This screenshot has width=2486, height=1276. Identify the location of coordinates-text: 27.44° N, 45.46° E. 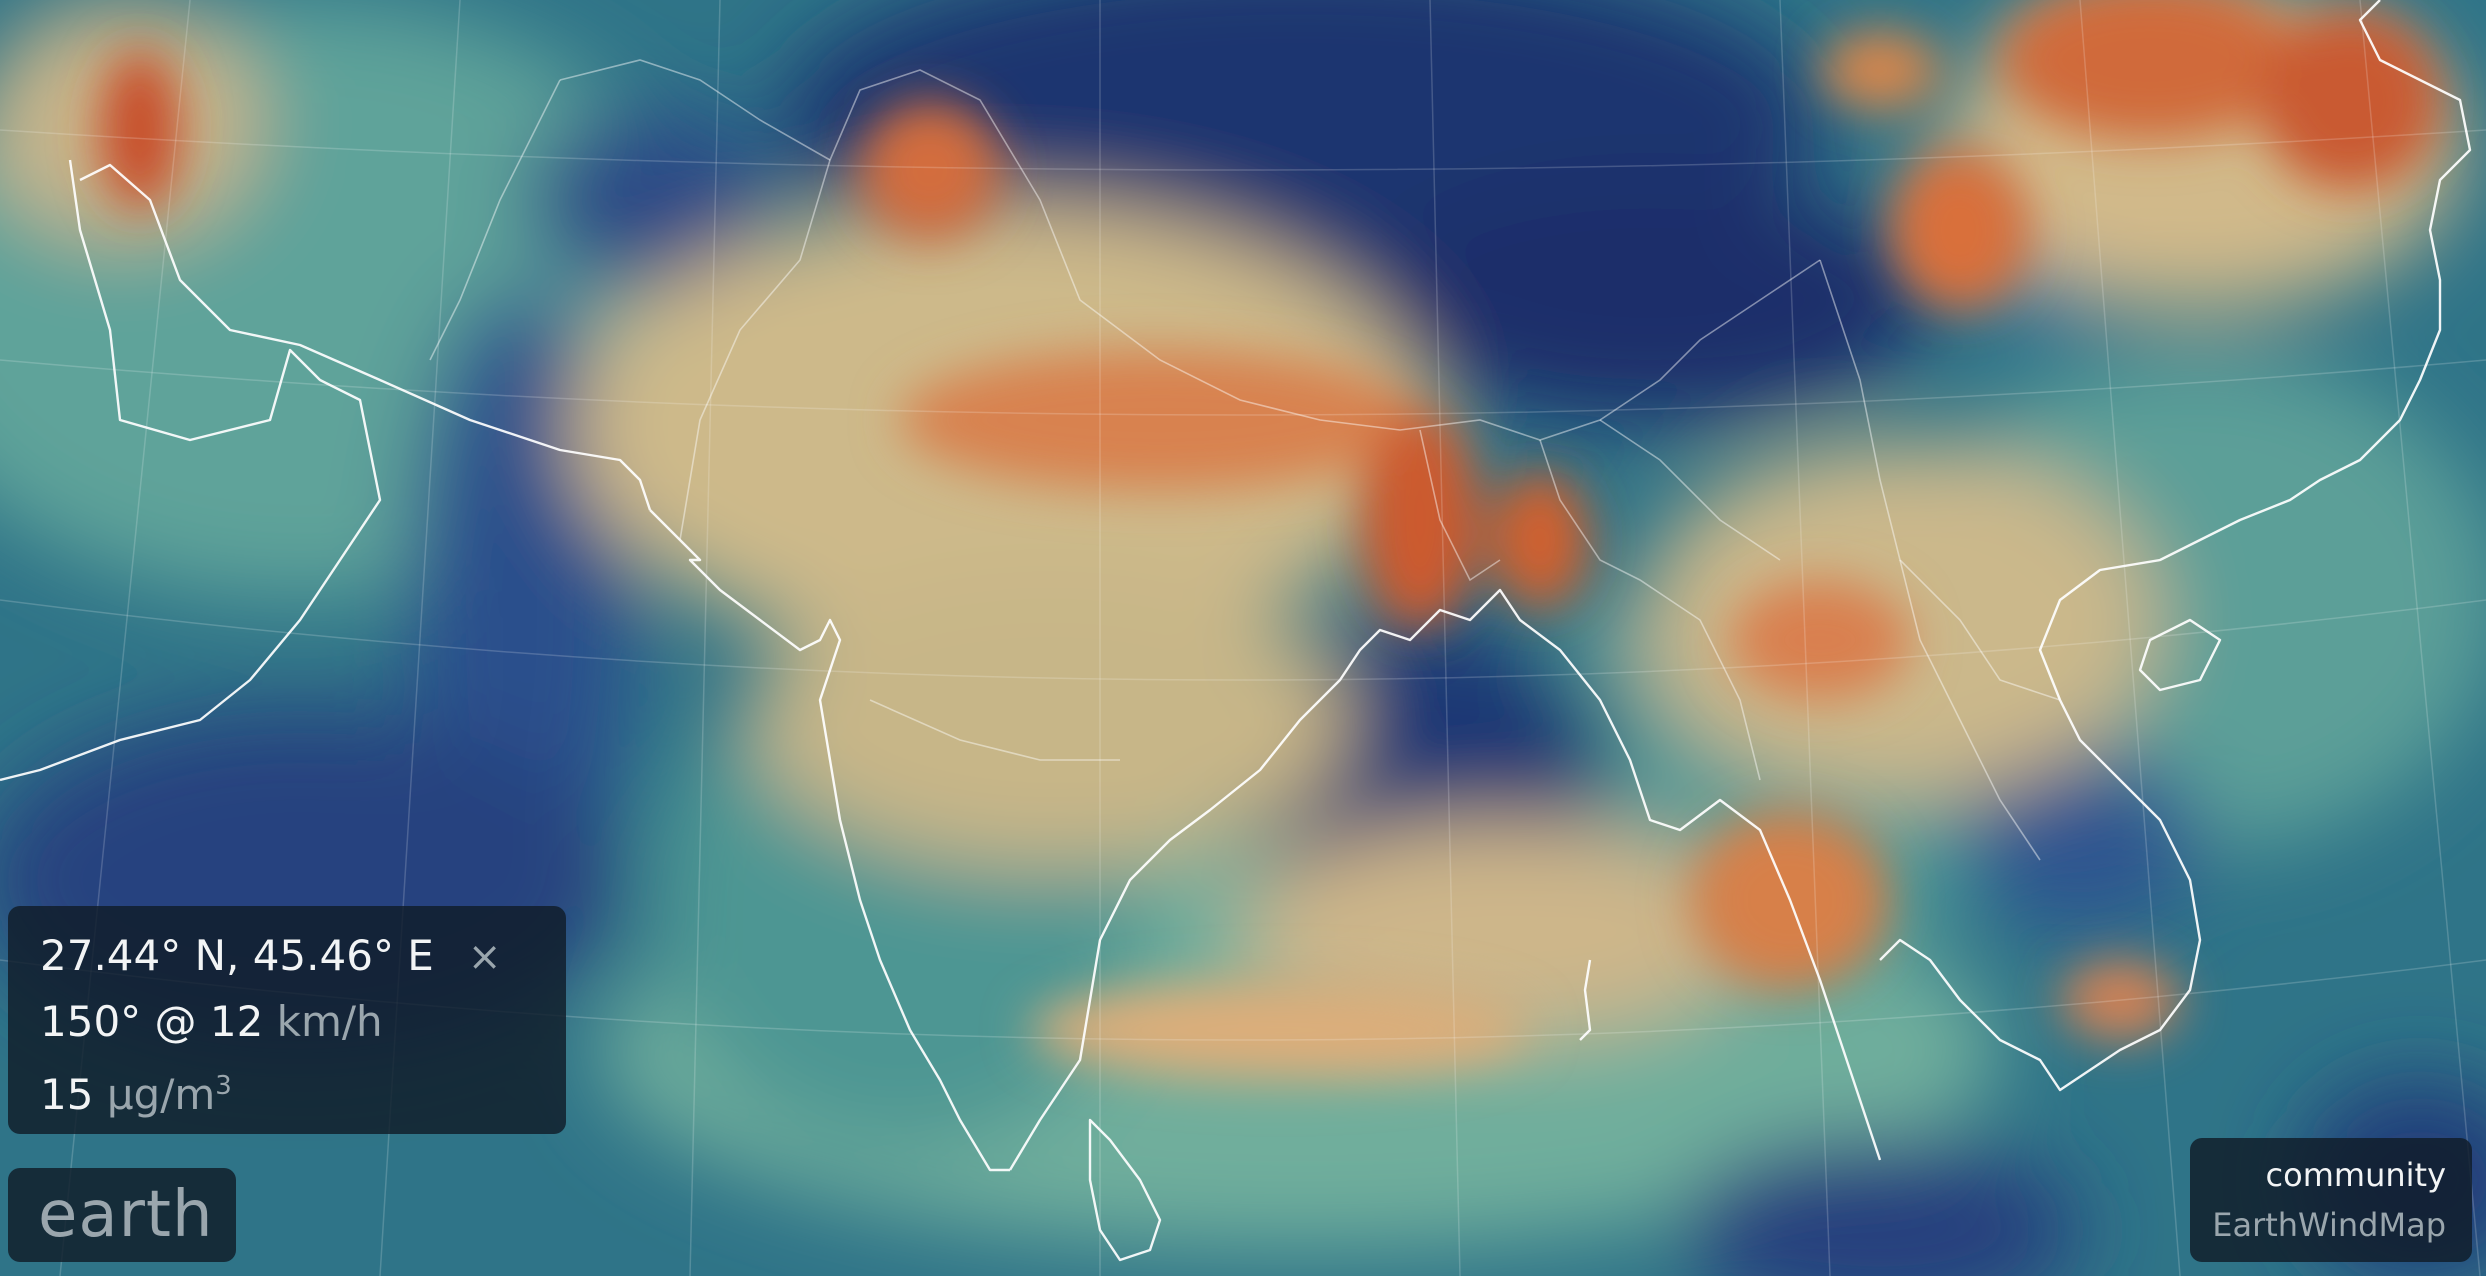
(237, 955).